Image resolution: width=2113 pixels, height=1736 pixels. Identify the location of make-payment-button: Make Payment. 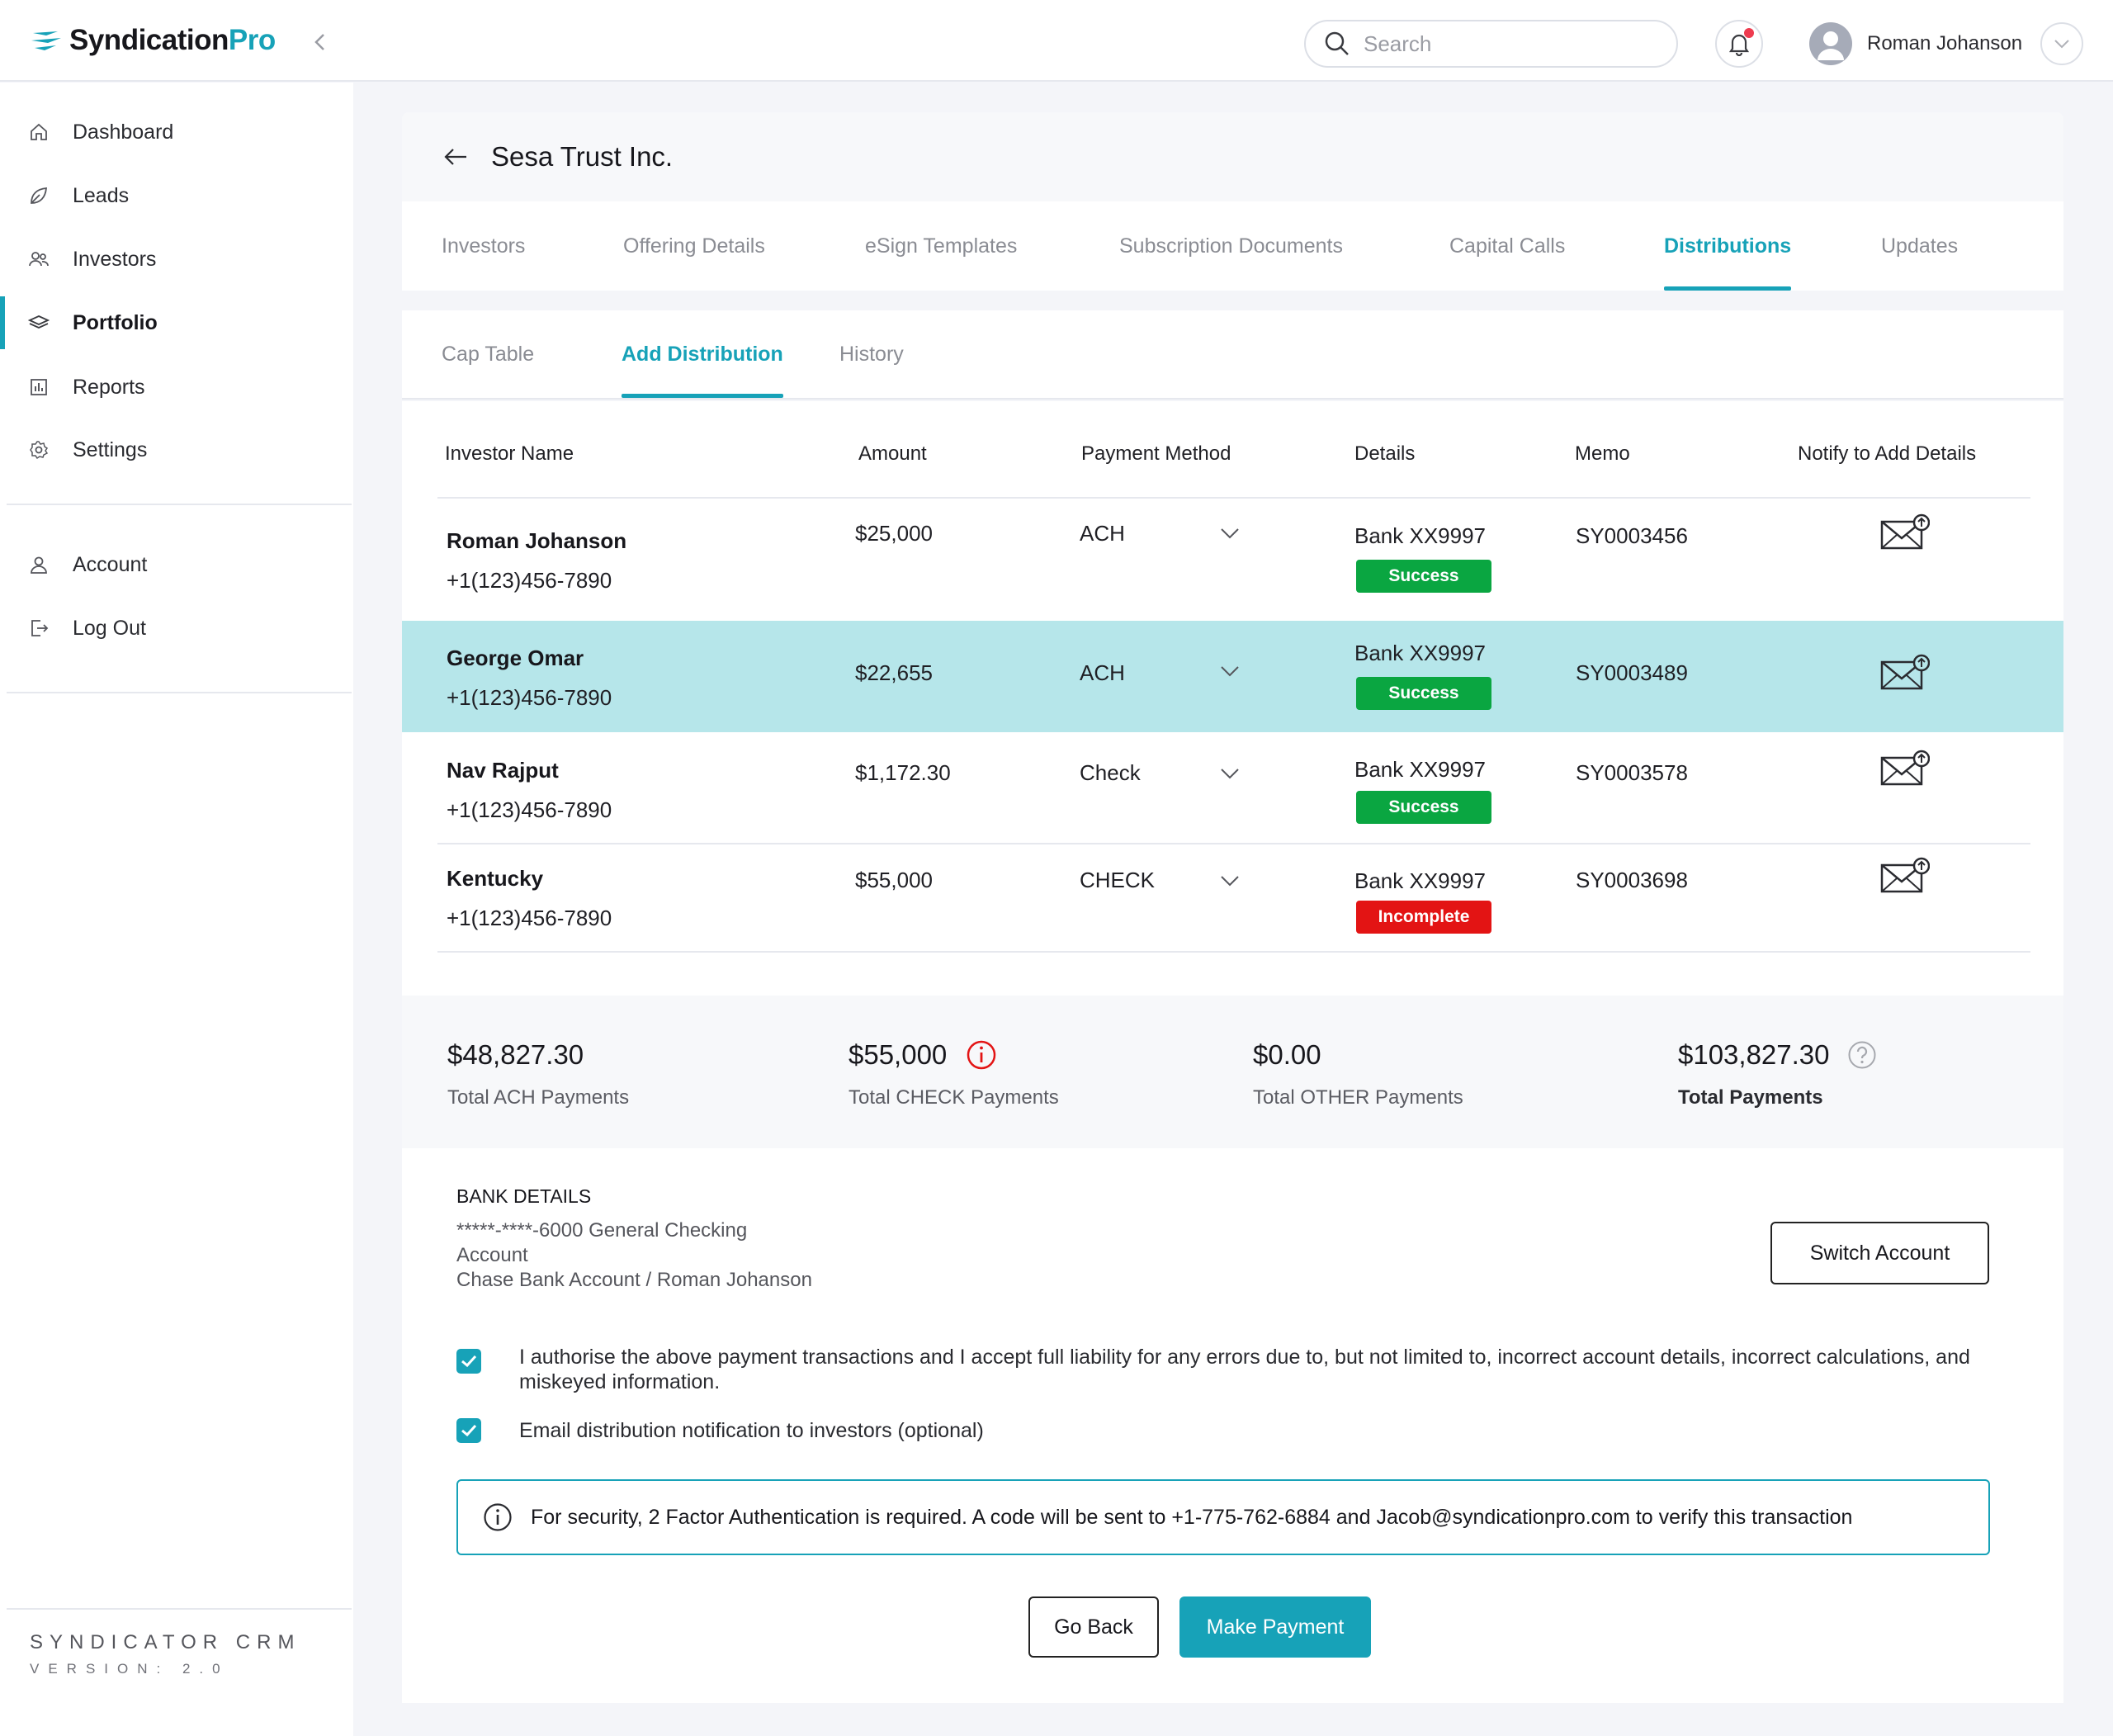
(1275, 1627).